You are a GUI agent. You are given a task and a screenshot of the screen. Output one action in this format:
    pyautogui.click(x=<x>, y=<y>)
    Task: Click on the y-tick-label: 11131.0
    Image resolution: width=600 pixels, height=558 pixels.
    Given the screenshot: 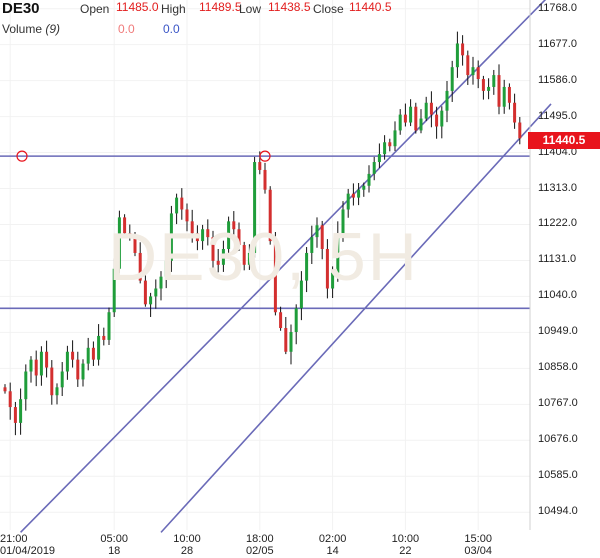 What is the action you would take?
    pyautogui.click(x=557, y=259)
    